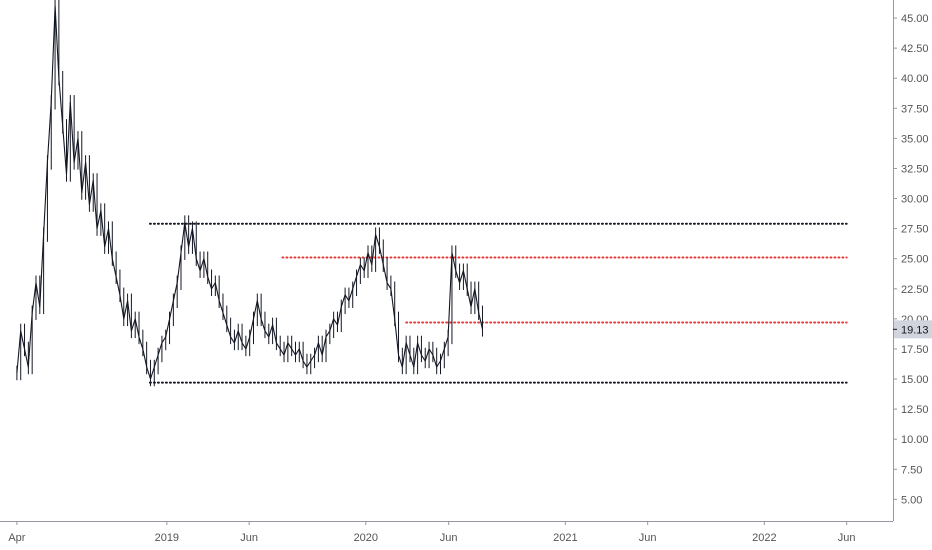  I want to click on y-tick-label: 40.00, so click(915, 79).